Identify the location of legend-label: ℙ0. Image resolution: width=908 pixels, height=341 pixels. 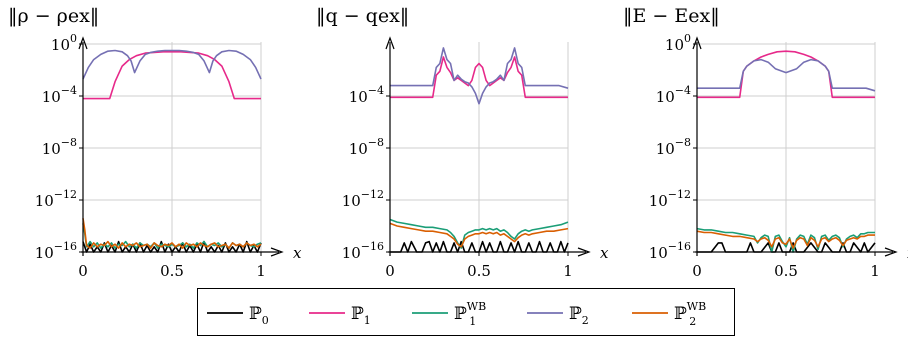
(259, 315).